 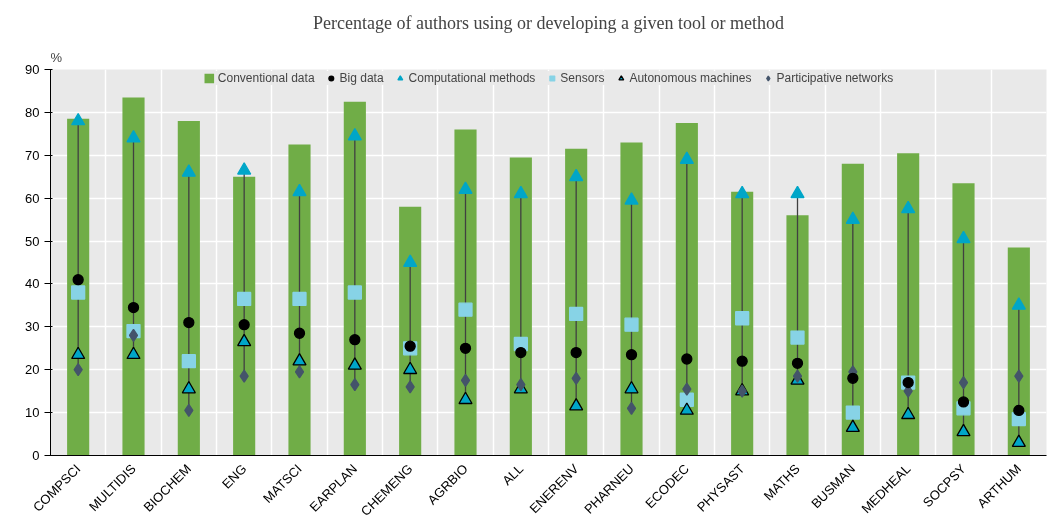 What do you see at coordinates (32, 112) in the screenshot?
I see `y-tick-label: 80` at bounding box center [32, 112].